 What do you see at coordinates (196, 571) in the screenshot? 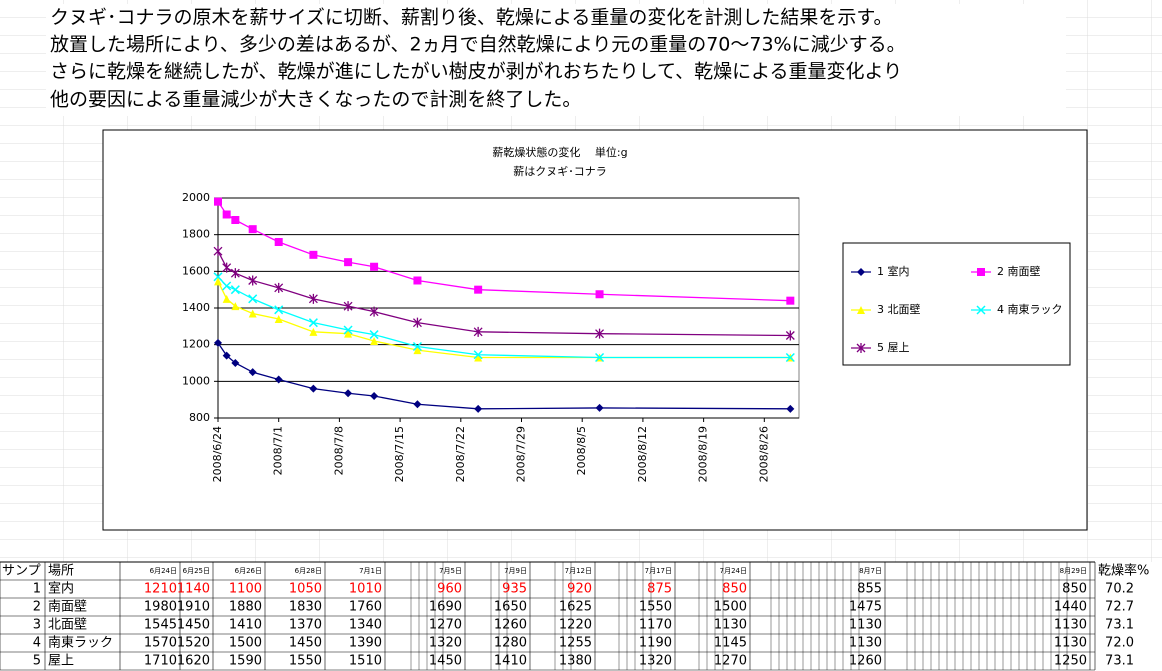
I see `table-header: 6月25日` at bounding box center [196, 571].